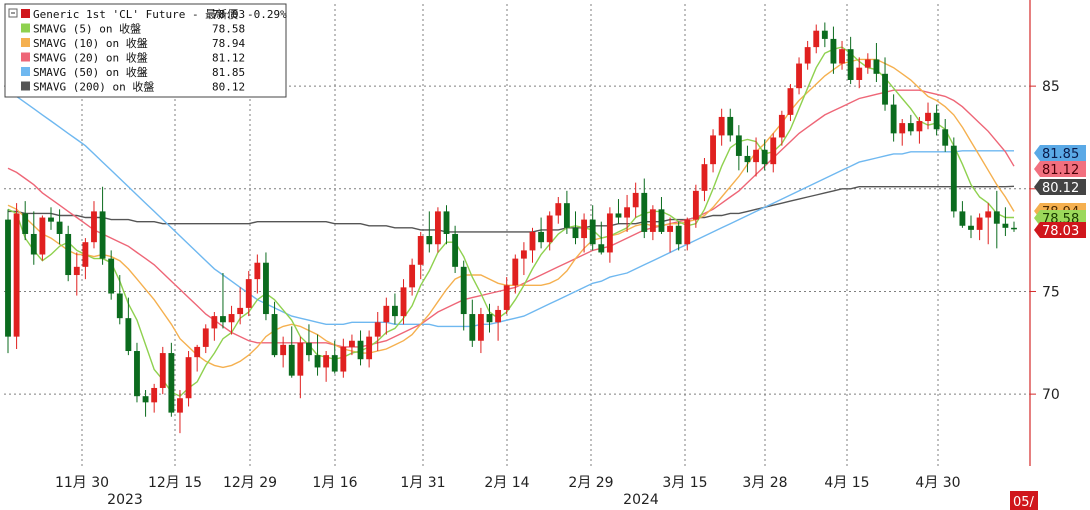  What do you see at coordinates (135, 14) in the screenshot?
I see `legend-label: Generic 1st 'CL' Future - 最新價` at bounding box center [135, 14].